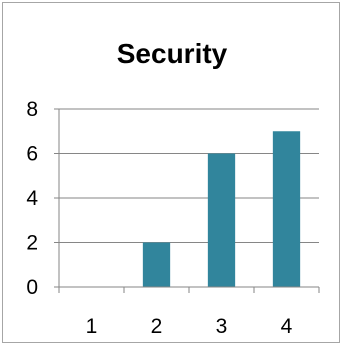  Describe the element at coordinates (157, 326) in the screenshot. I see `x-tick-label: 2` at that location.